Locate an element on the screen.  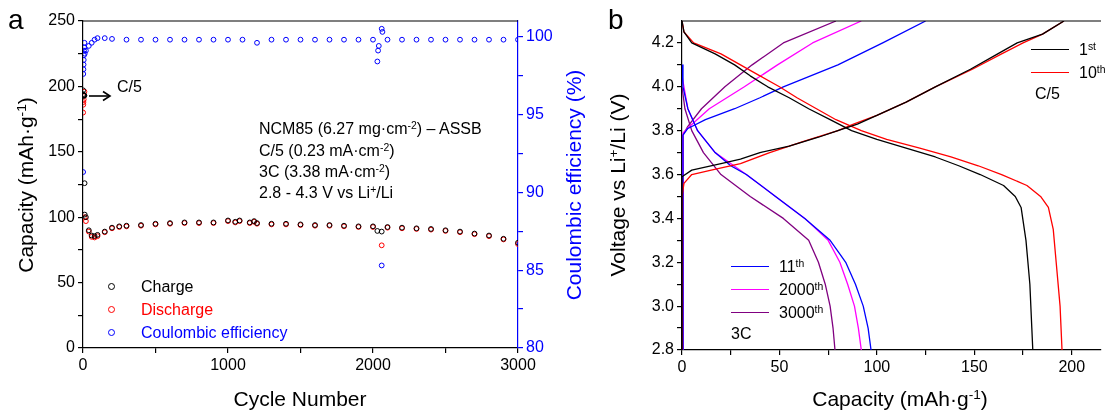
annotation: 3C is located at coordinates (741, 333).